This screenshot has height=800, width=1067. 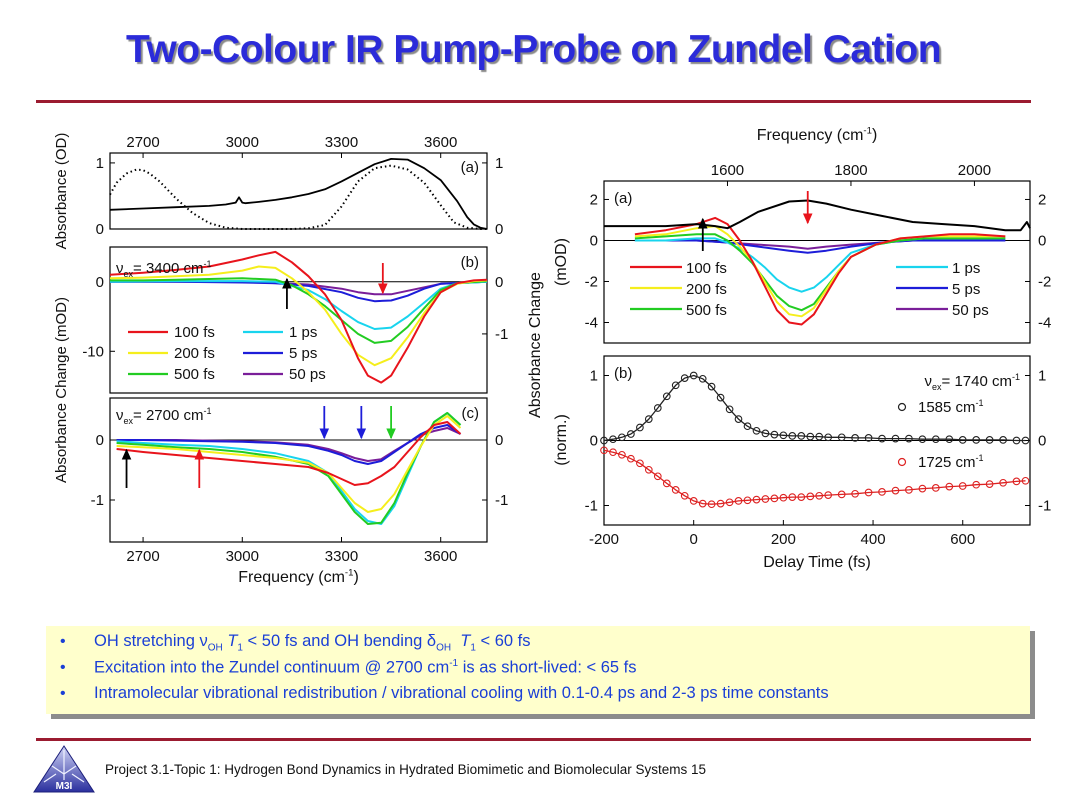 What do you see at coordinates (303, 353) in the screenshot?
I see `legend-label: 5 ps` at bounding box center [303, 353].